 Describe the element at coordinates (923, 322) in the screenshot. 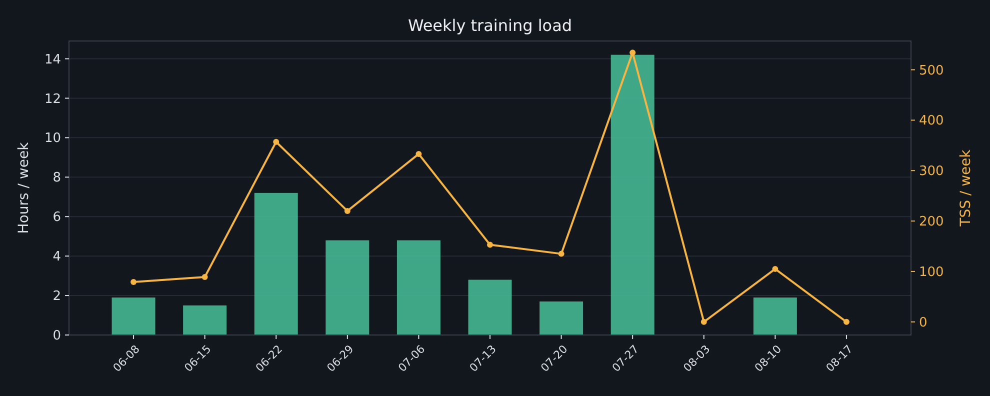

I see `y2-tick-label: 0` at that location.